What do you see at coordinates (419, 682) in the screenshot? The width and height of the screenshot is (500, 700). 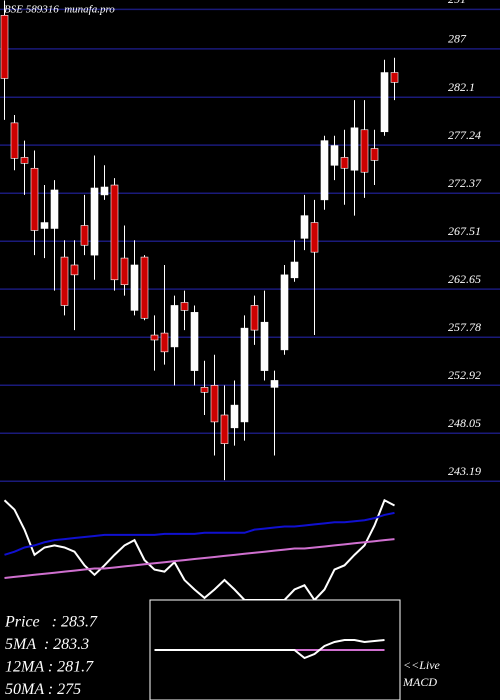 I see `macd-label: MACD` at bounding box center [419, 682].